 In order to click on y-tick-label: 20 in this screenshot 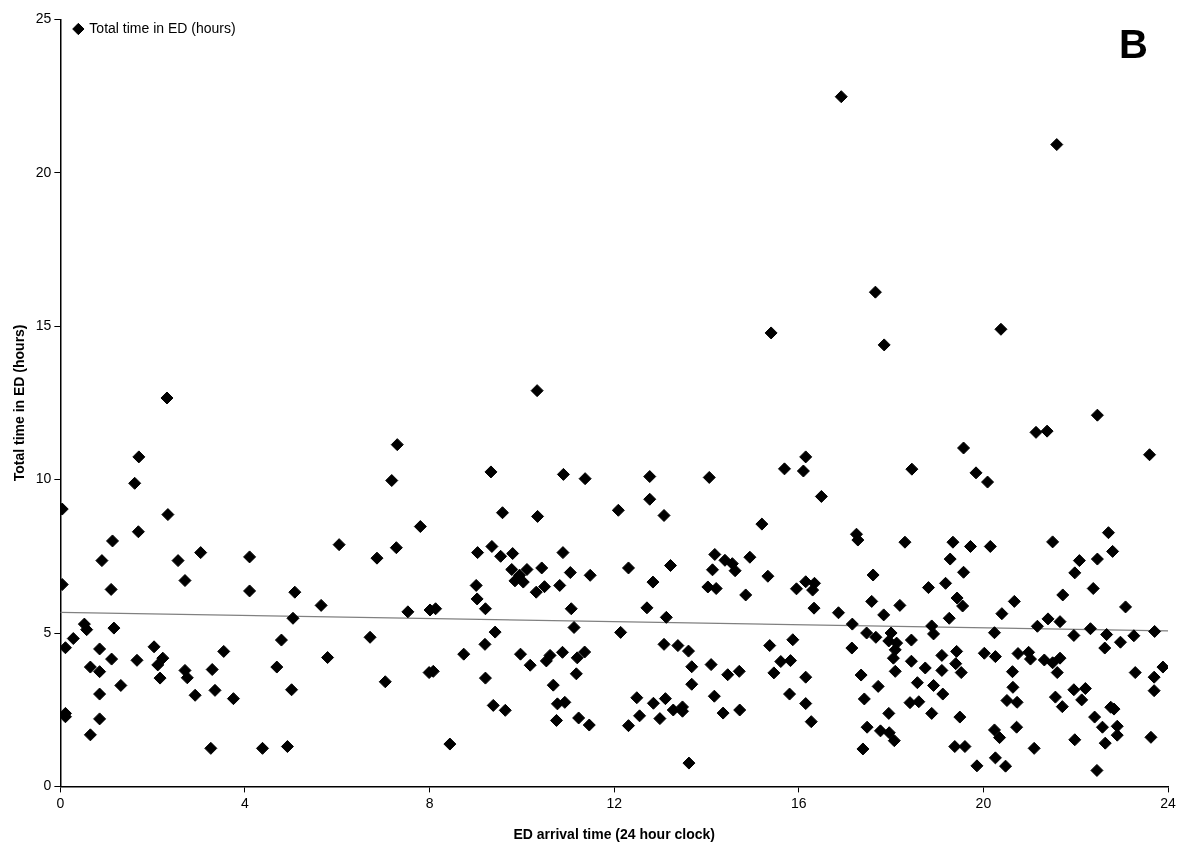, I will do `click(43, 171)`.